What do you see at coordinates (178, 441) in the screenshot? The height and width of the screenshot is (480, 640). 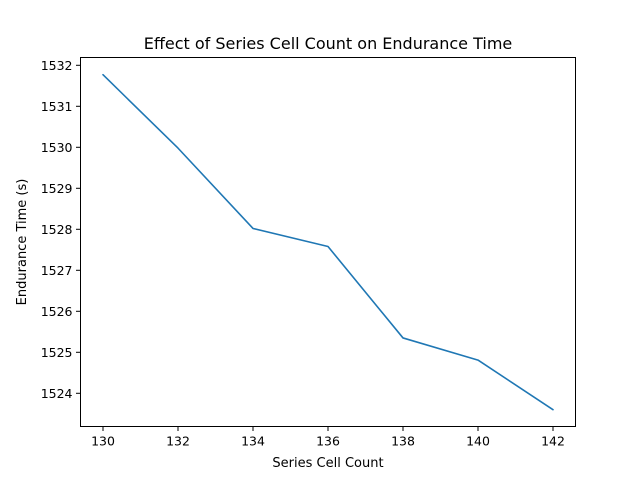 I see `x-tick-label: 132` at bounding box center [178, 441].